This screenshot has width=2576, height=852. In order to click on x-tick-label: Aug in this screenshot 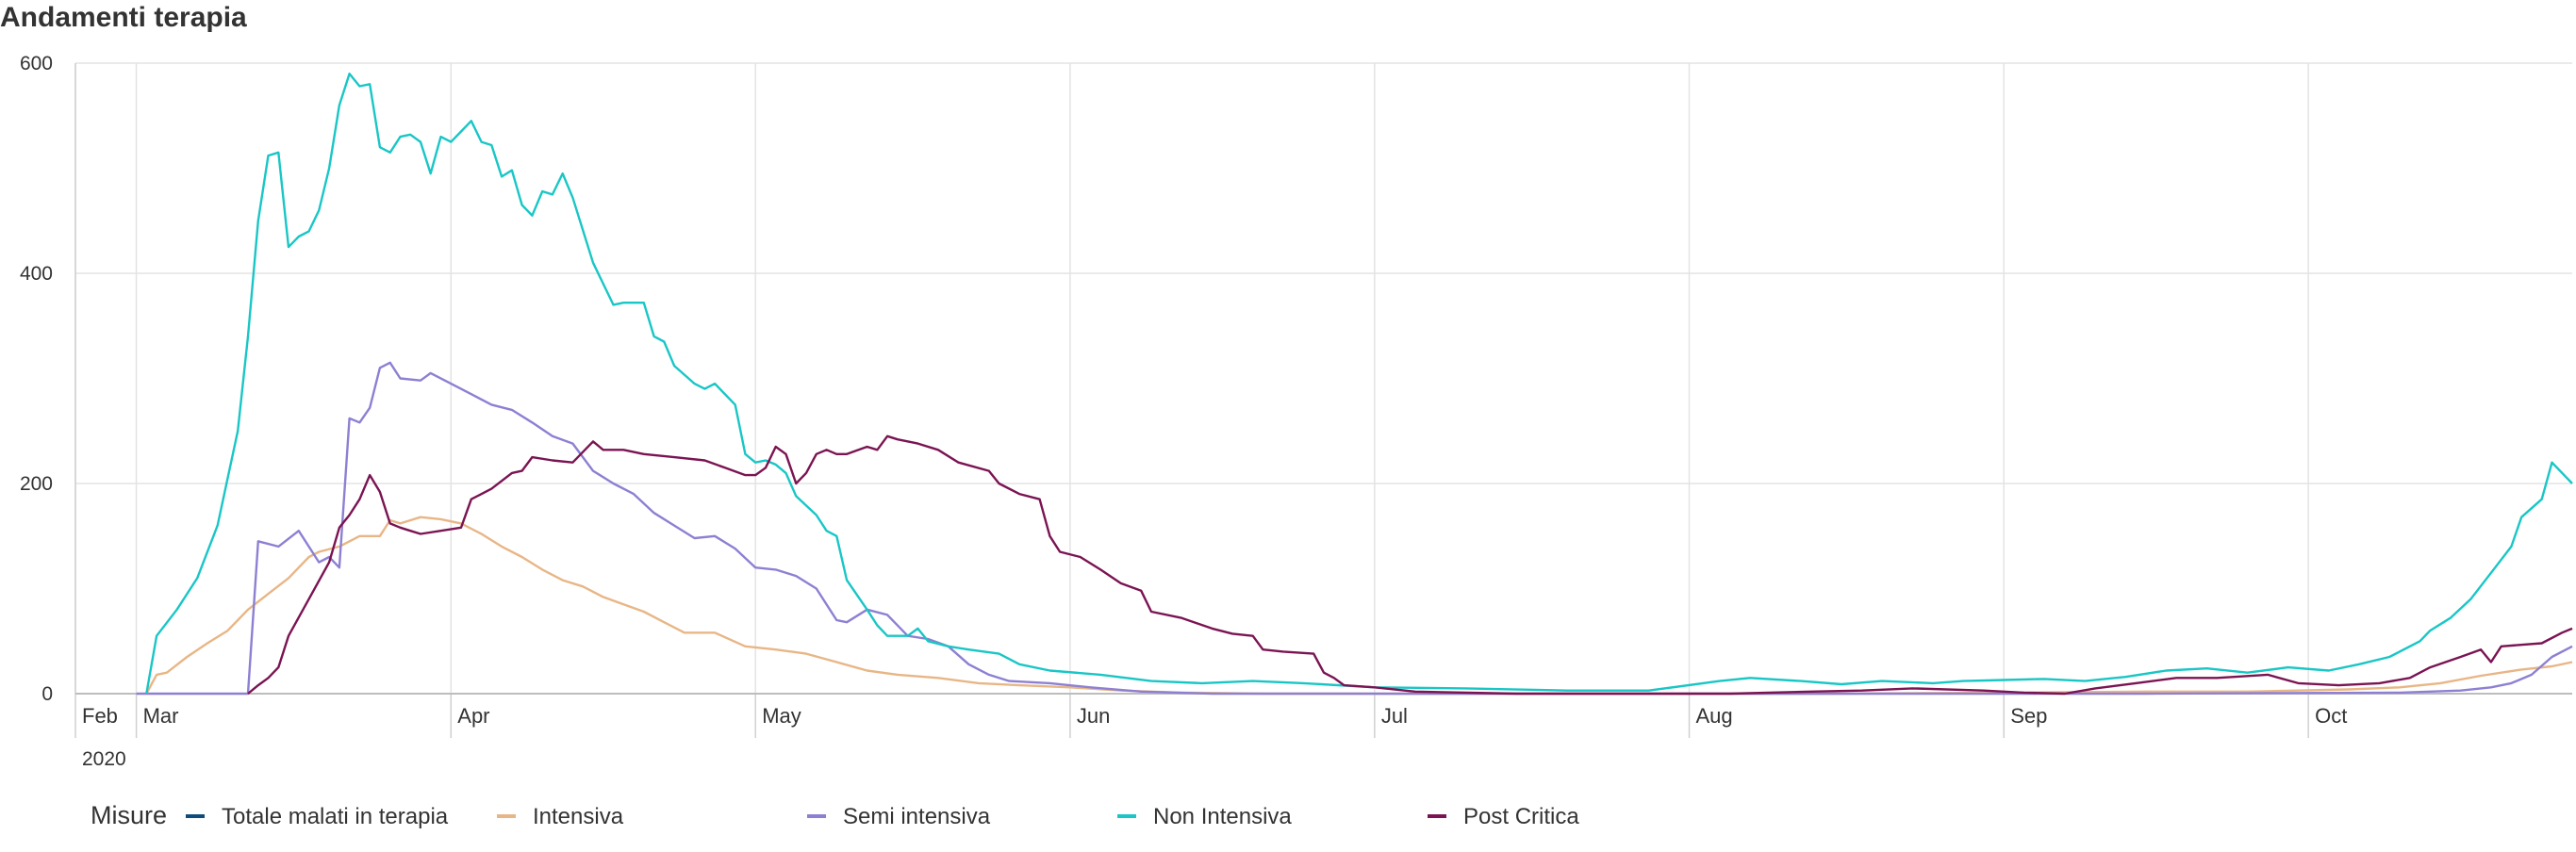, I will do `click(1714, 716)`.